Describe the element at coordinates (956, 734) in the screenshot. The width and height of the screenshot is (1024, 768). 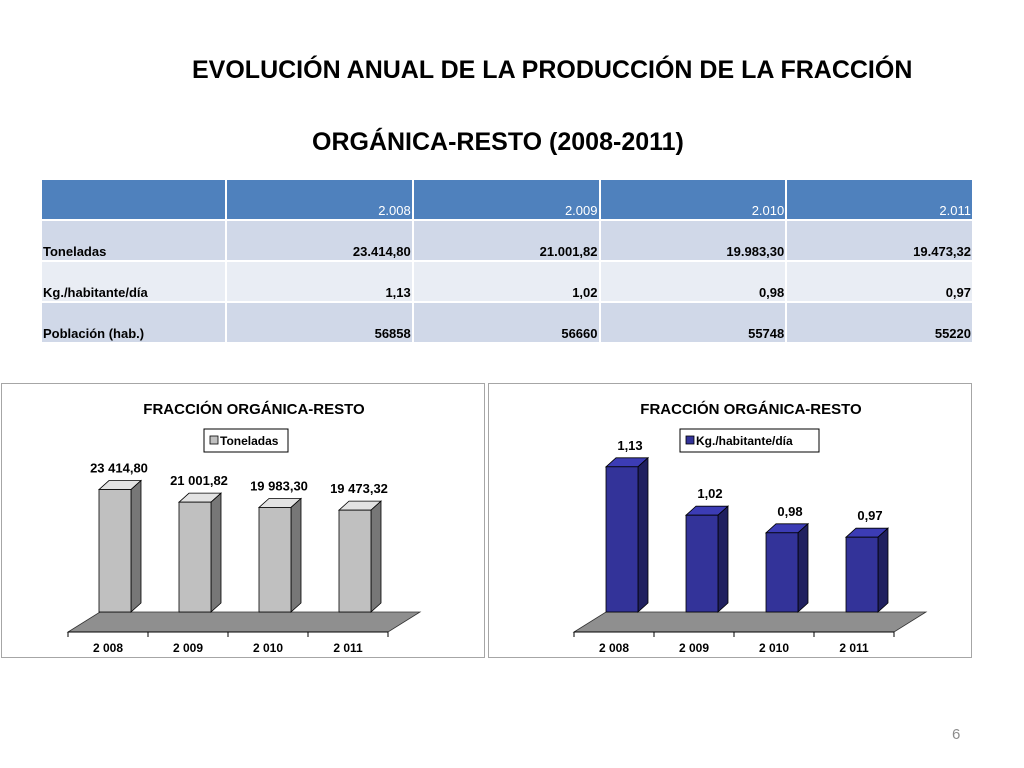
I see `page-number: 6` at that location.